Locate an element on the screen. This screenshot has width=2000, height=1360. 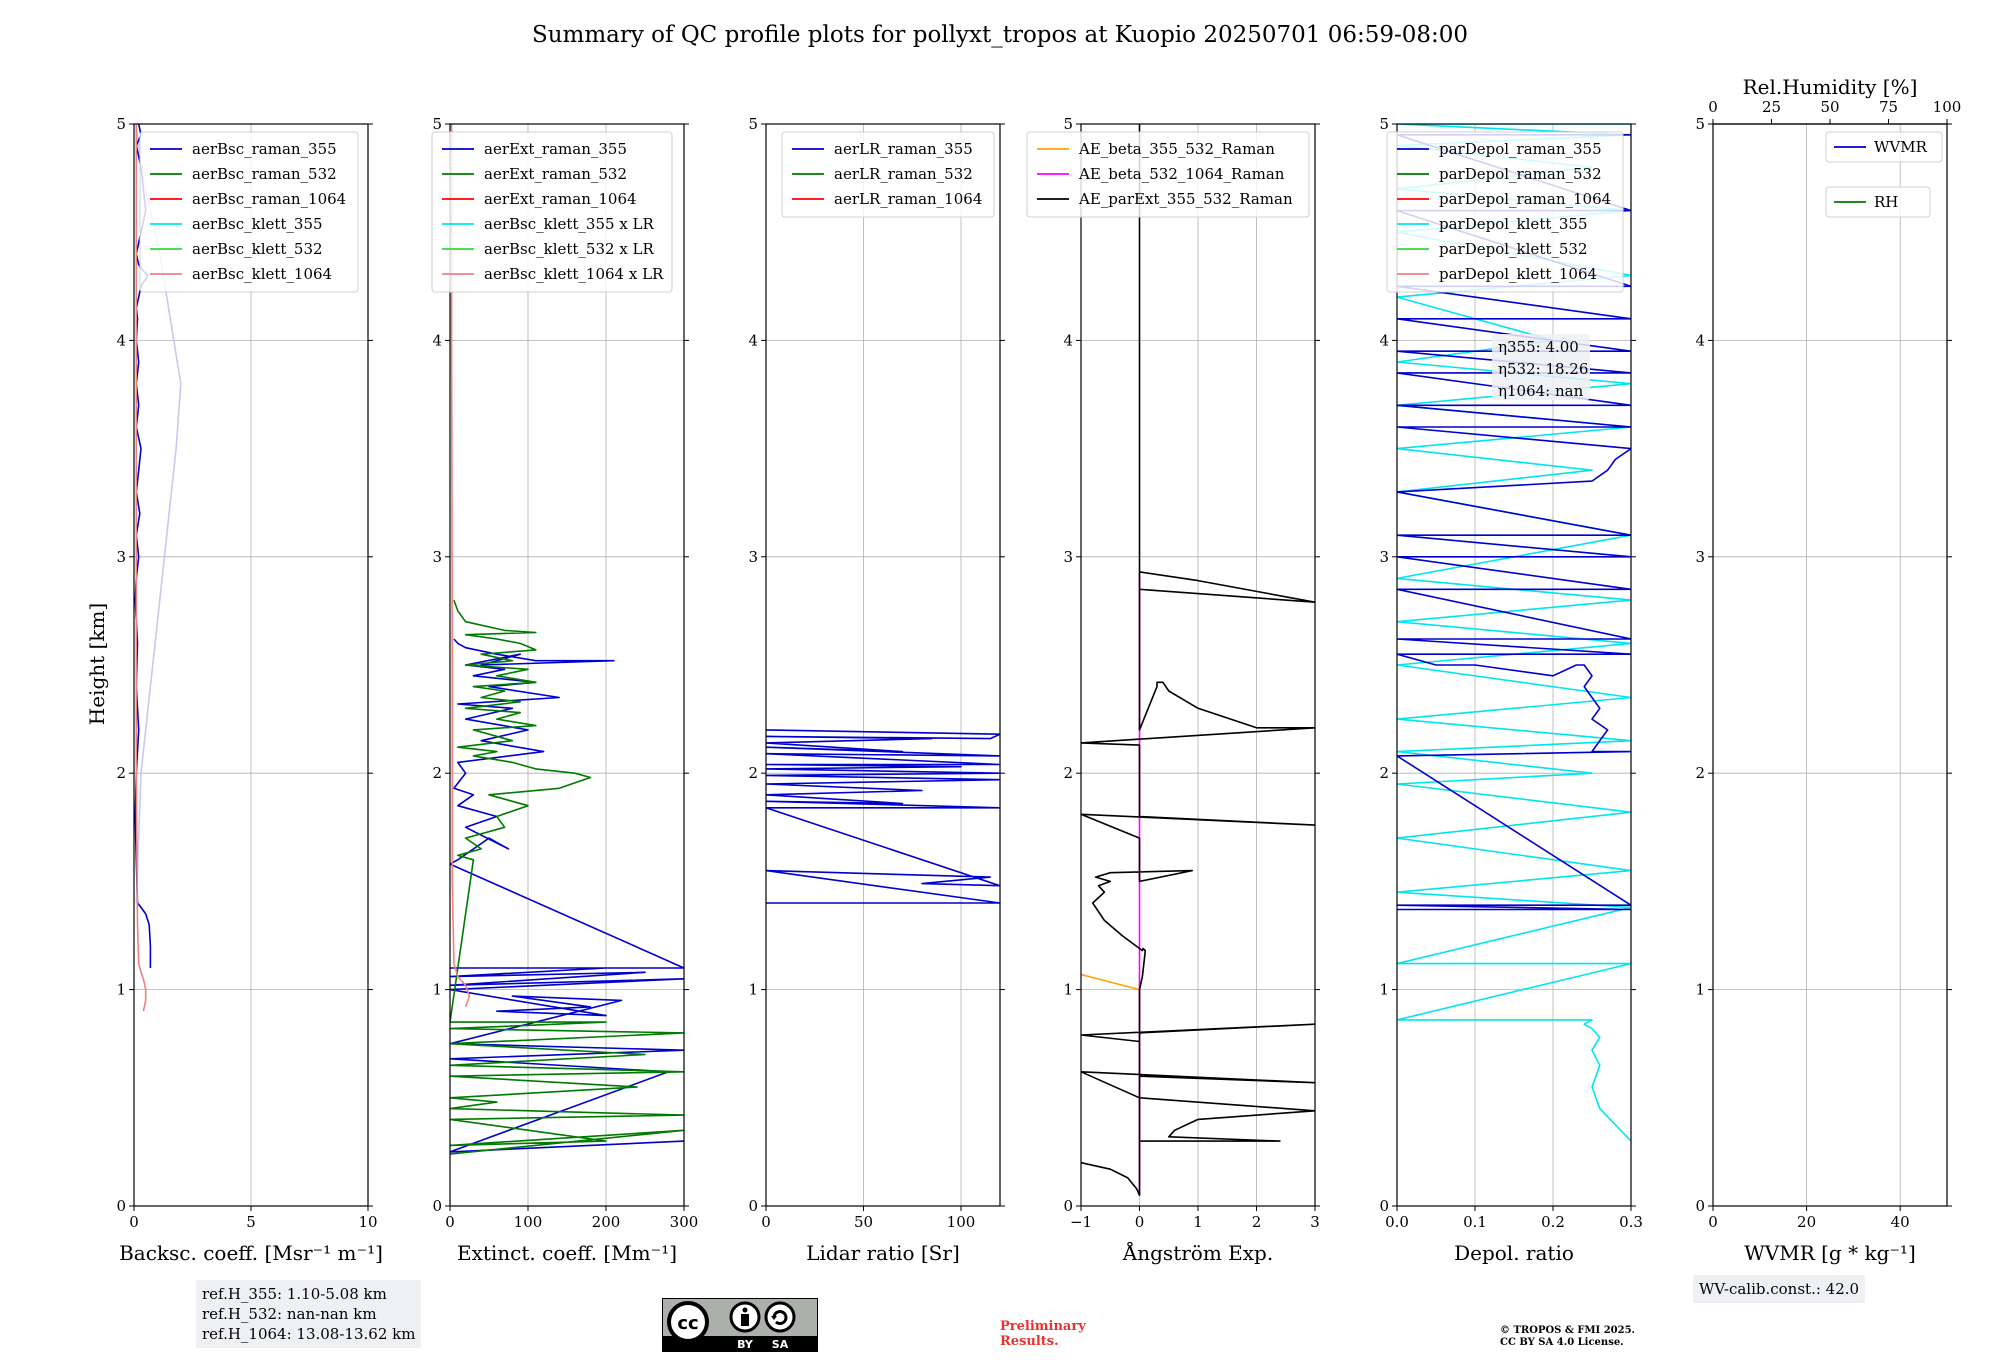
legend-entry: WVMR is located at coordinates (1901, 147).